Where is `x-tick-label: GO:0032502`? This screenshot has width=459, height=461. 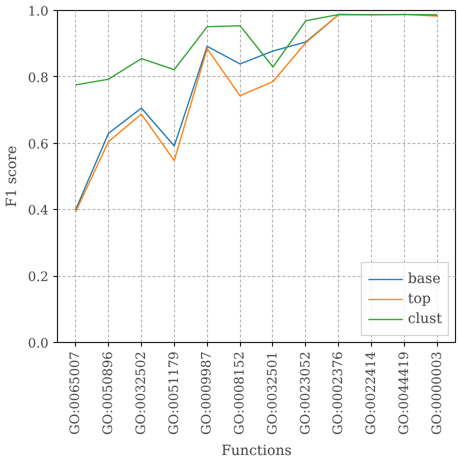
x-tick-label: GO:0032502 is located at coordinates (141, 393).